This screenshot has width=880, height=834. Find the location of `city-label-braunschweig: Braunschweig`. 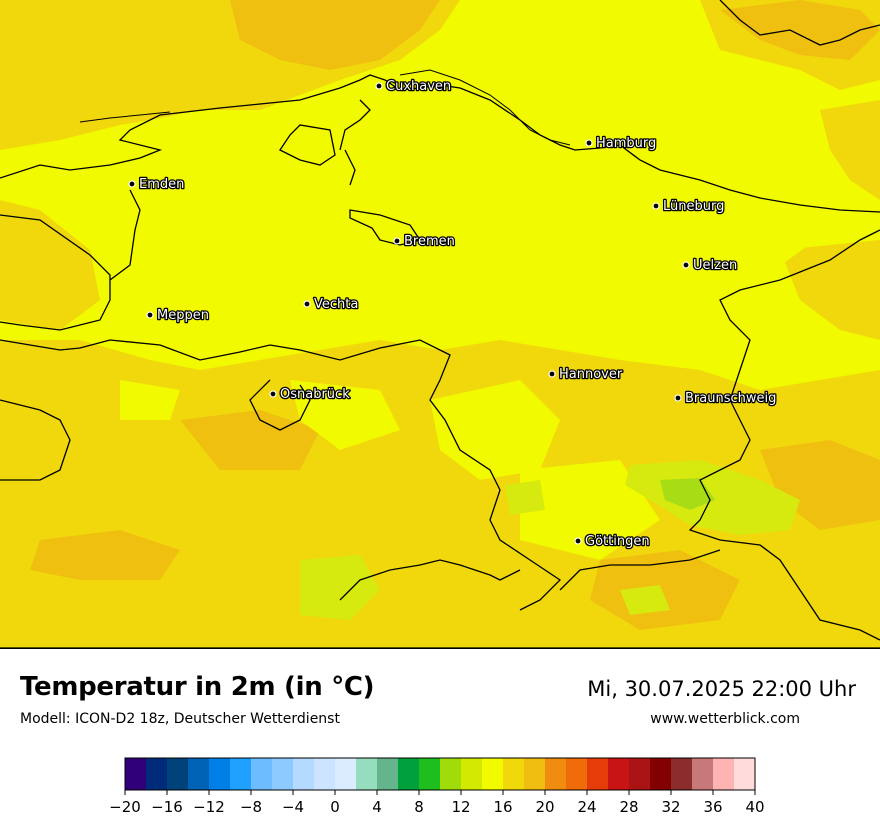

city-label-braunschweig: Braunschweig is located at coordinates (730, 398).